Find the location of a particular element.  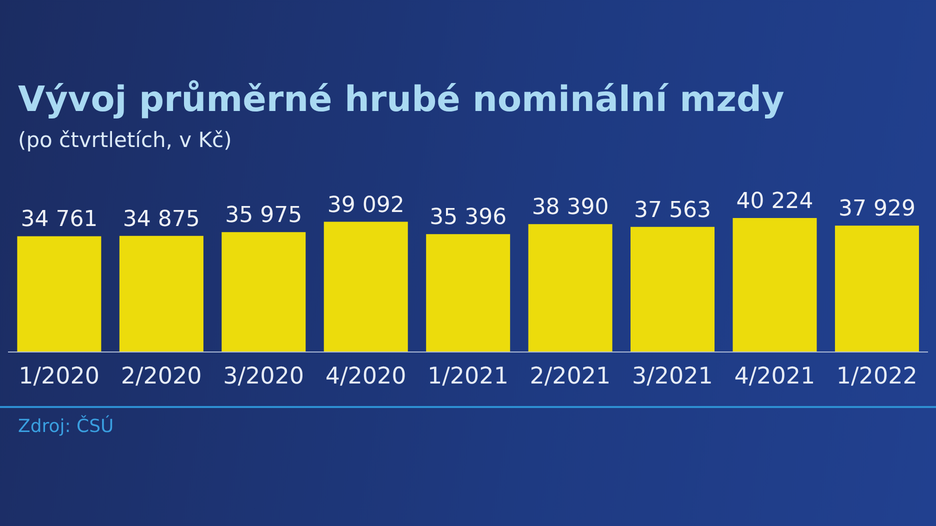

data-label: 34 761 is located at coordinates (59, 219).